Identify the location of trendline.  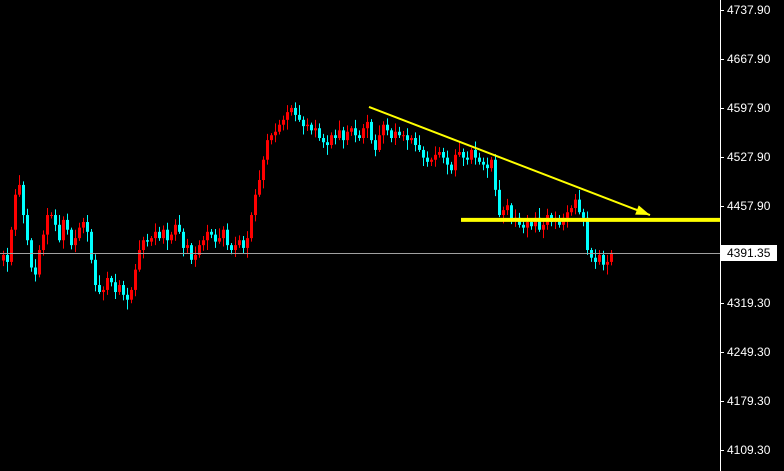
(509, 161).